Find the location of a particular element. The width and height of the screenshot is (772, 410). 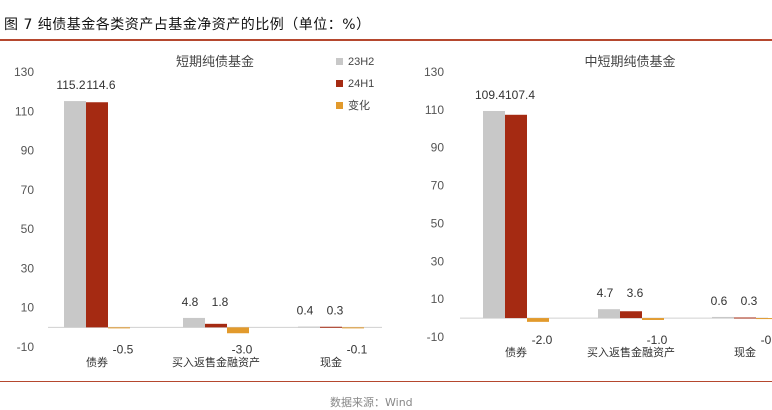

bottom-rule is located at coordinates (386, 381).